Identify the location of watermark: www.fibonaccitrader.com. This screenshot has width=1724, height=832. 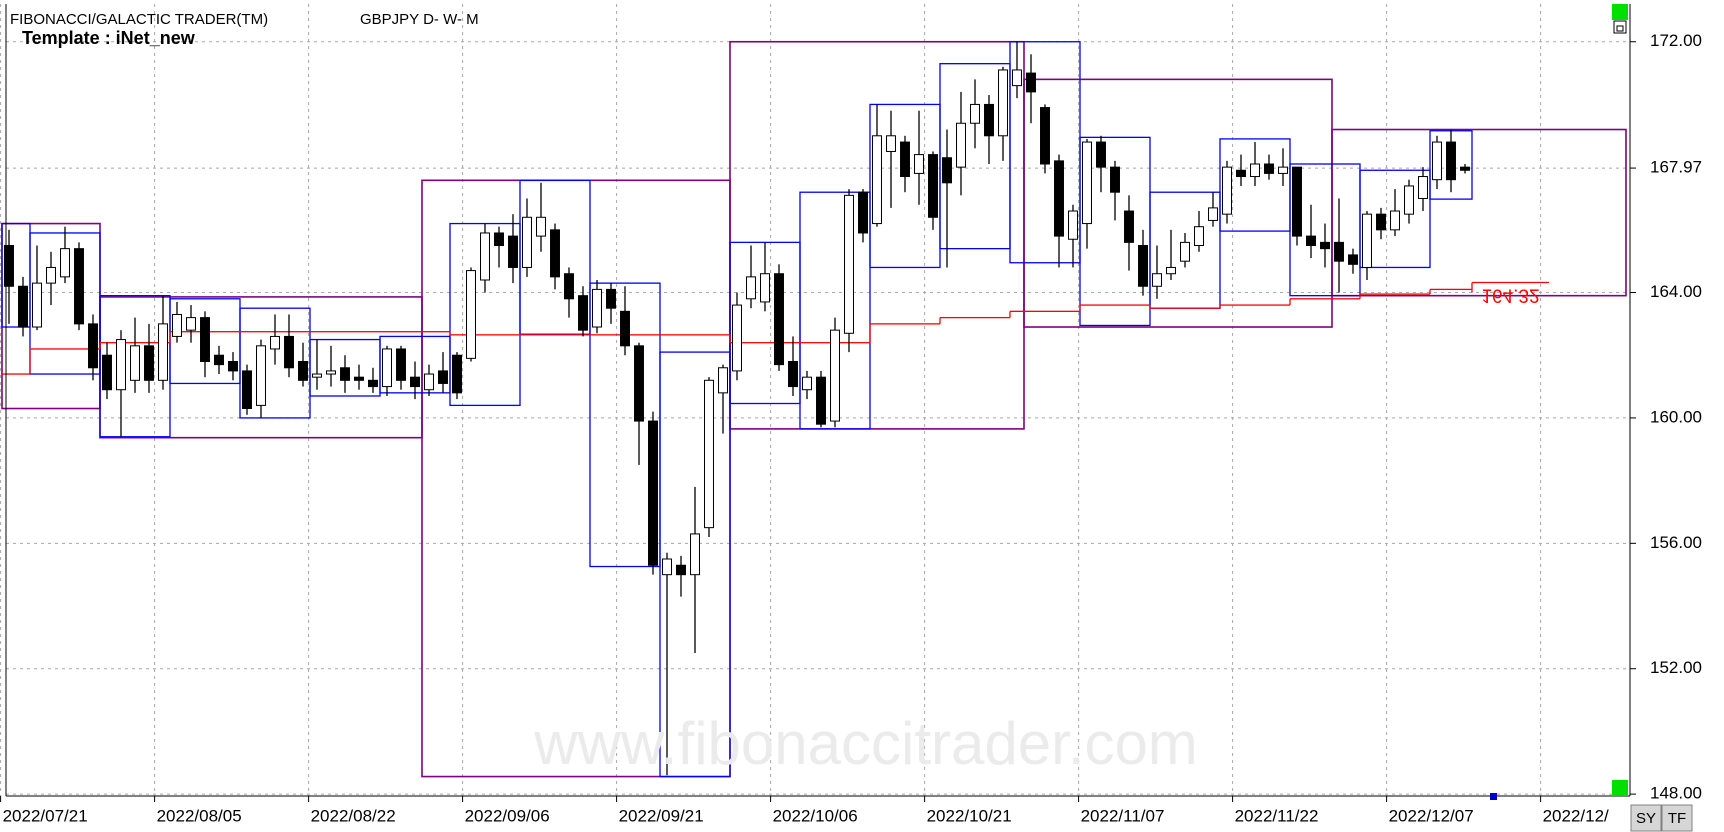
(865, 743).